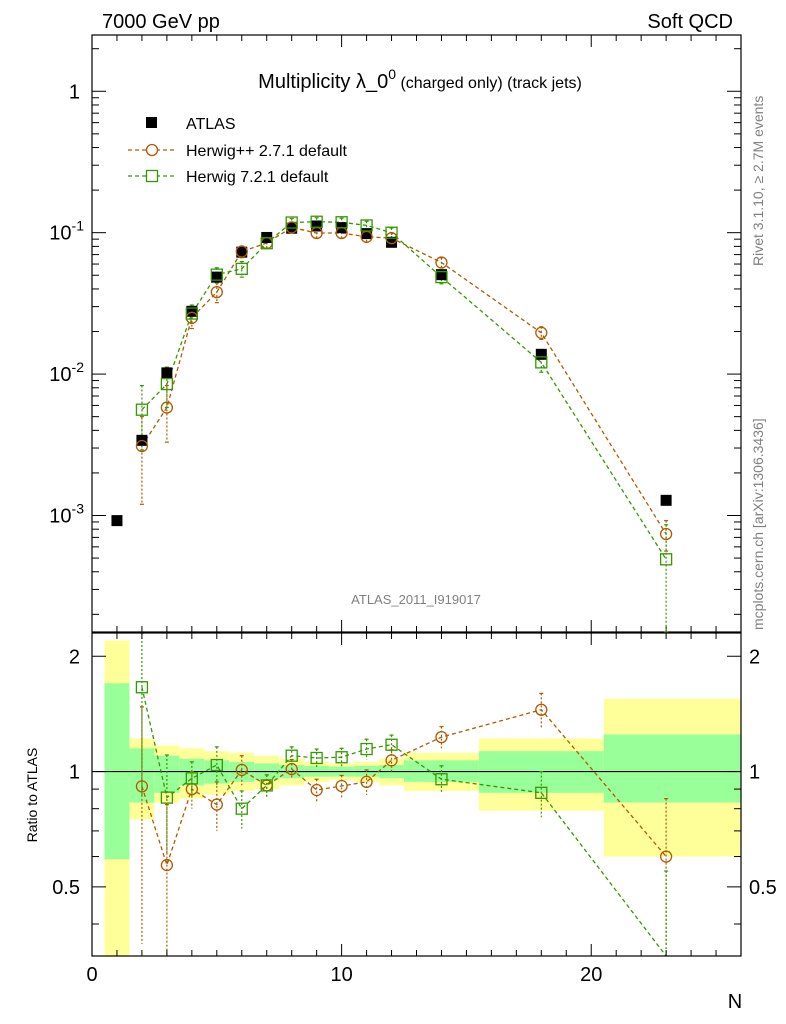 The image size is (786, 1024). Describe the element at coordinates (32, 795) in the screenshot. I see `ratio-y-axis-title: Ratio to ATLAS` at that location.